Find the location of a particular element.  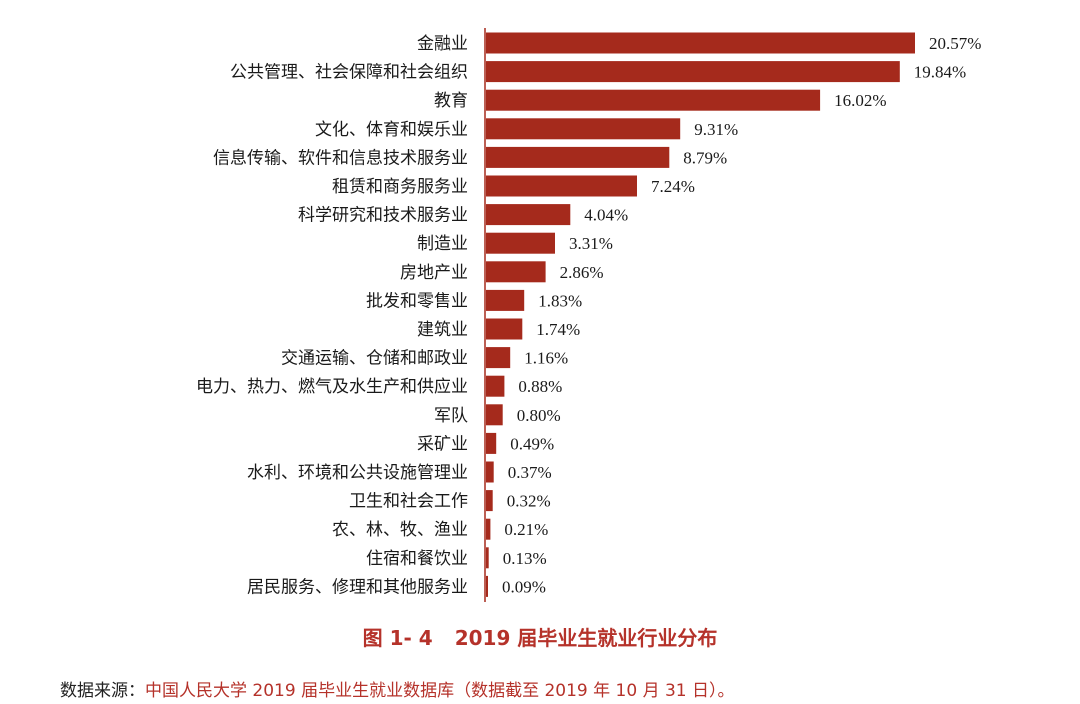

value-label-8: 2.86% is located at coordinates (582, 272).